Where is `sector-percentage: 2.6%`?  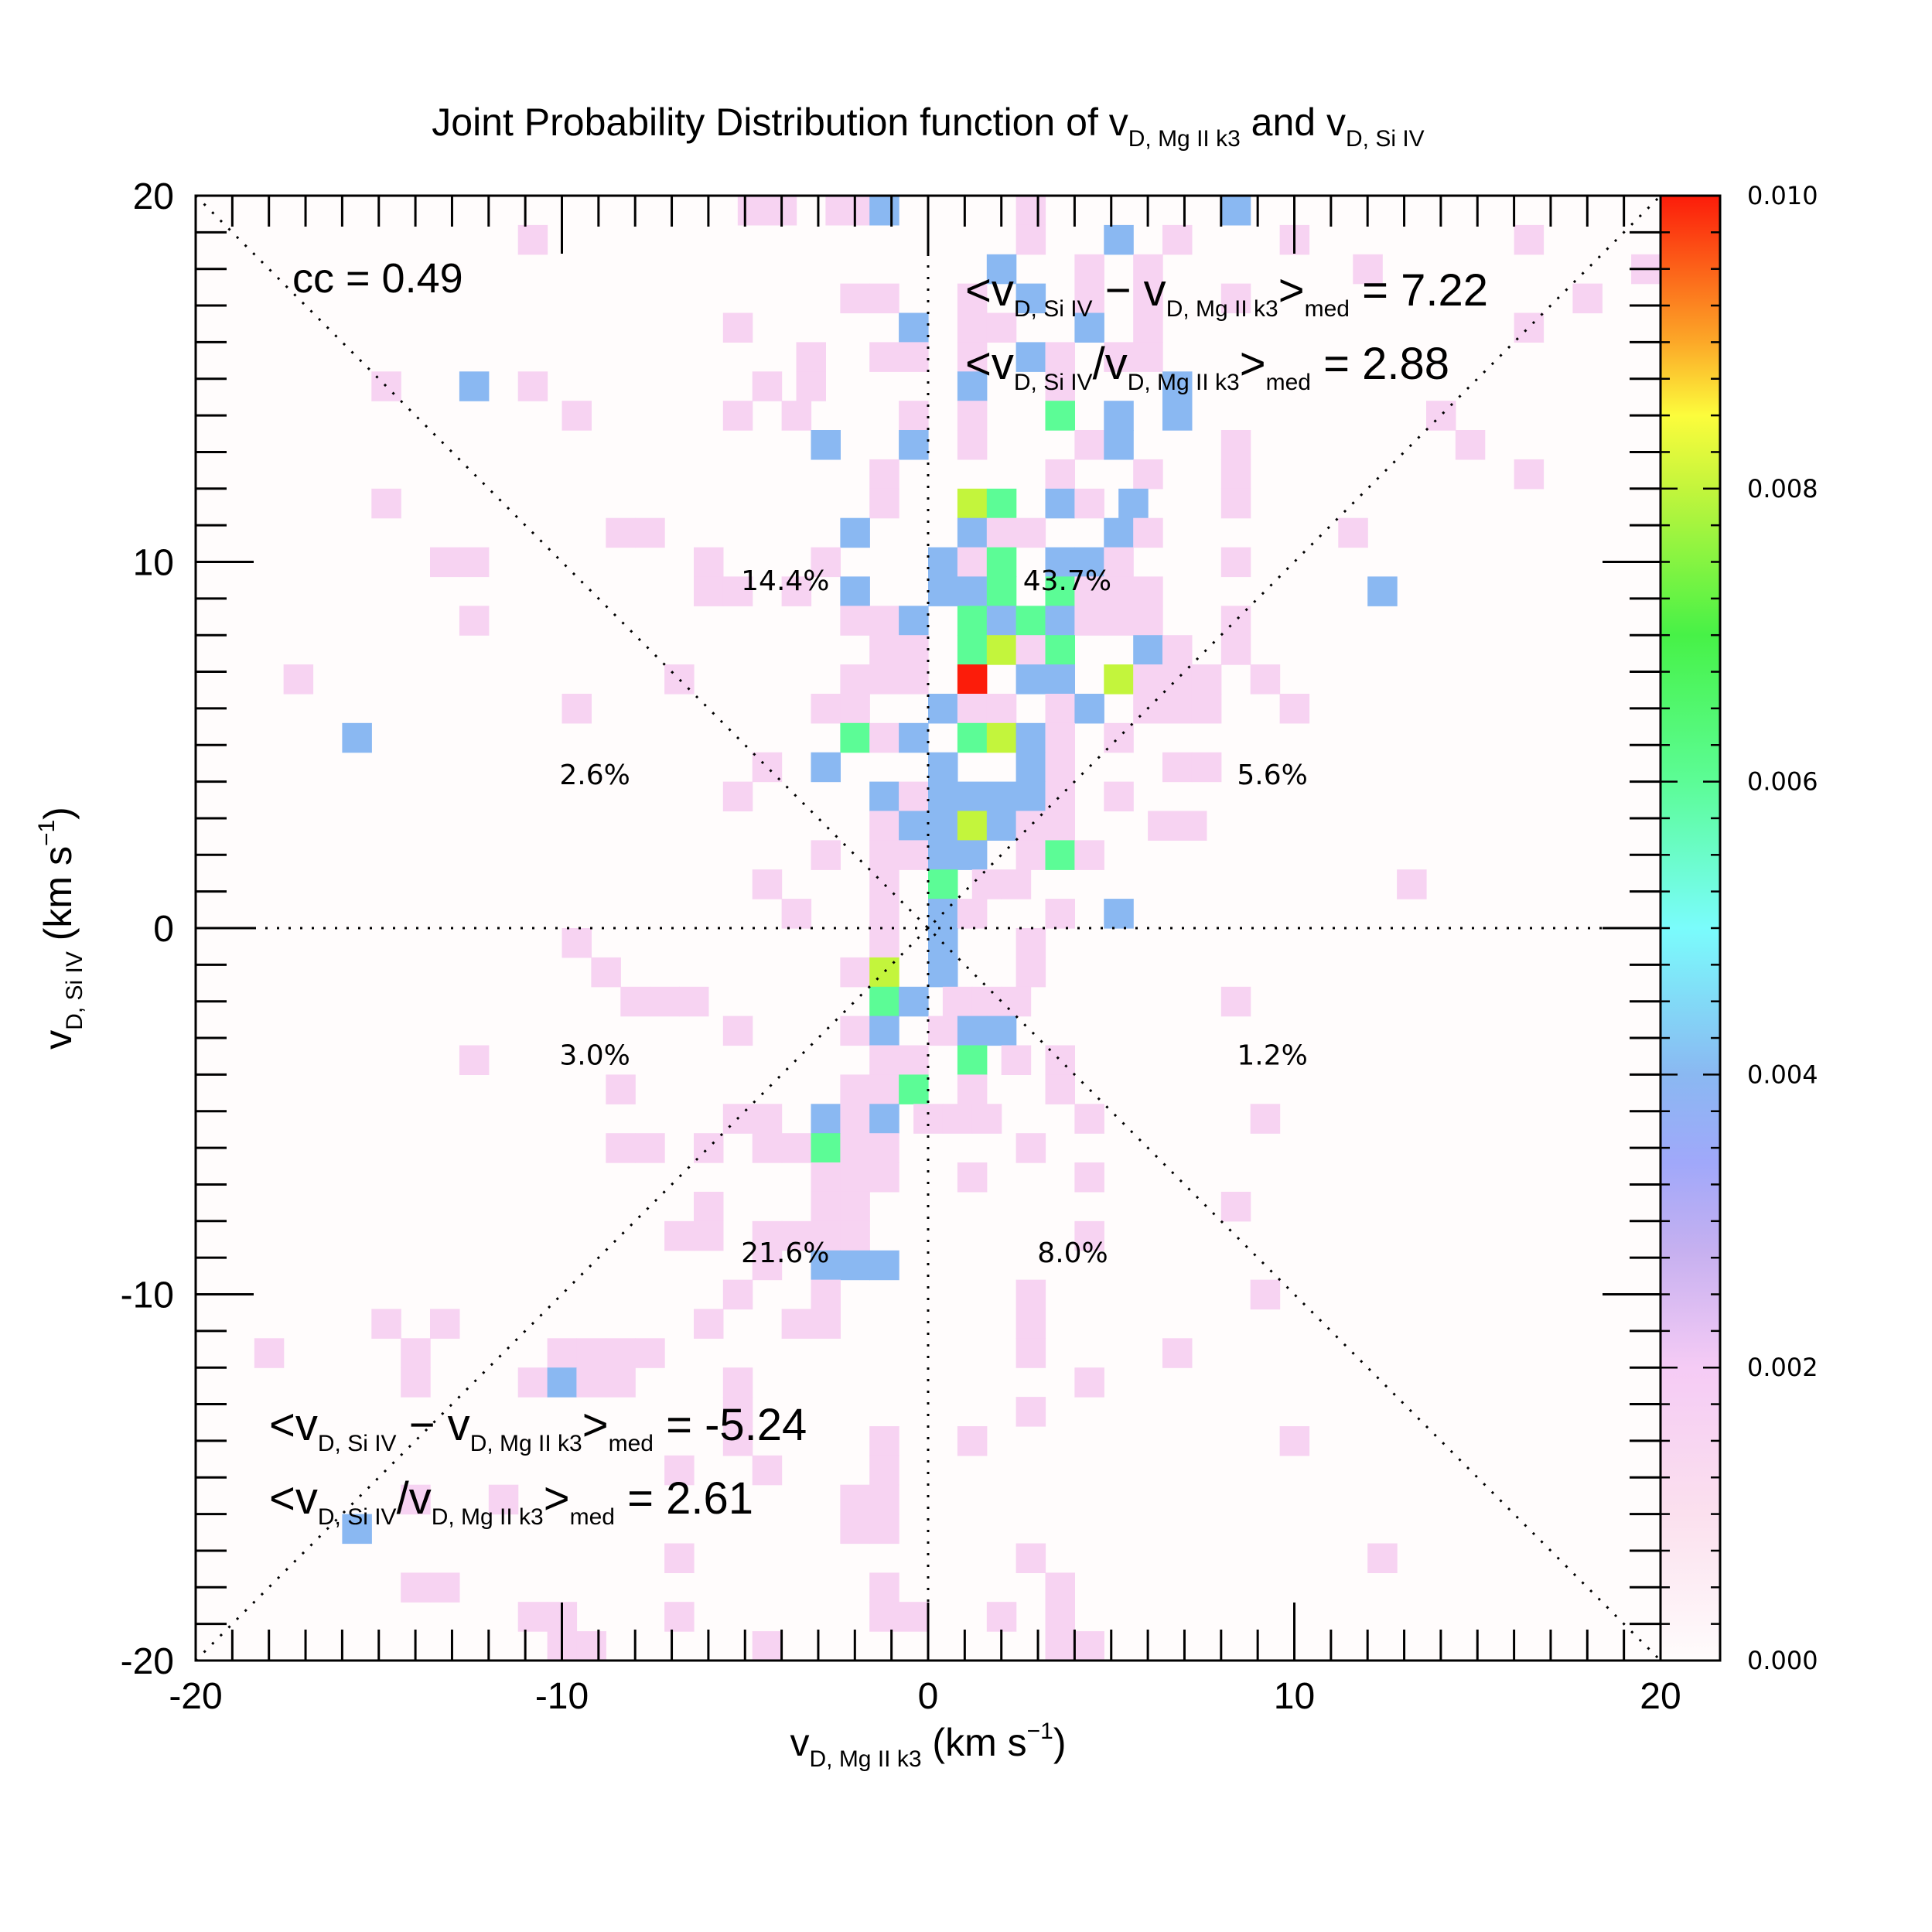
sector-percentage: 2.6% is located at coordinates (594, 775).